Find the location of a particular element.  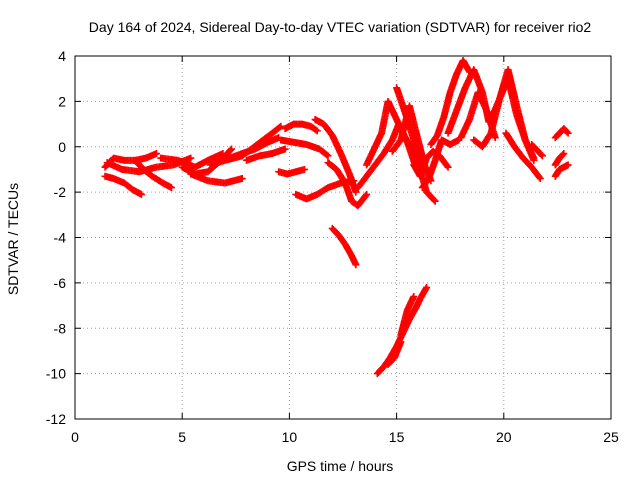

y-tick-label: -10 is located at coordinates (56, 374).